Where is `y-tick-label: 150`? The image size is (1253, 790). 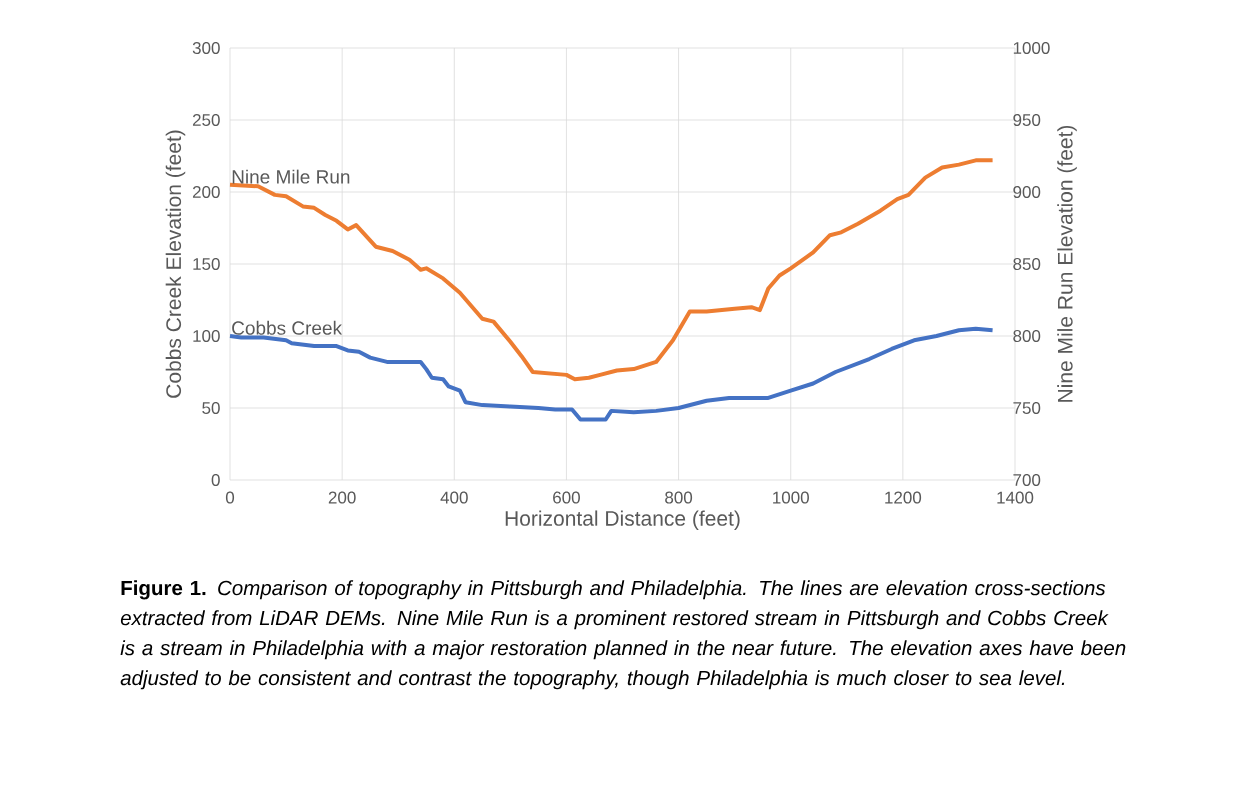
y-tick-label: 150 is located at coordinates (206, 264).